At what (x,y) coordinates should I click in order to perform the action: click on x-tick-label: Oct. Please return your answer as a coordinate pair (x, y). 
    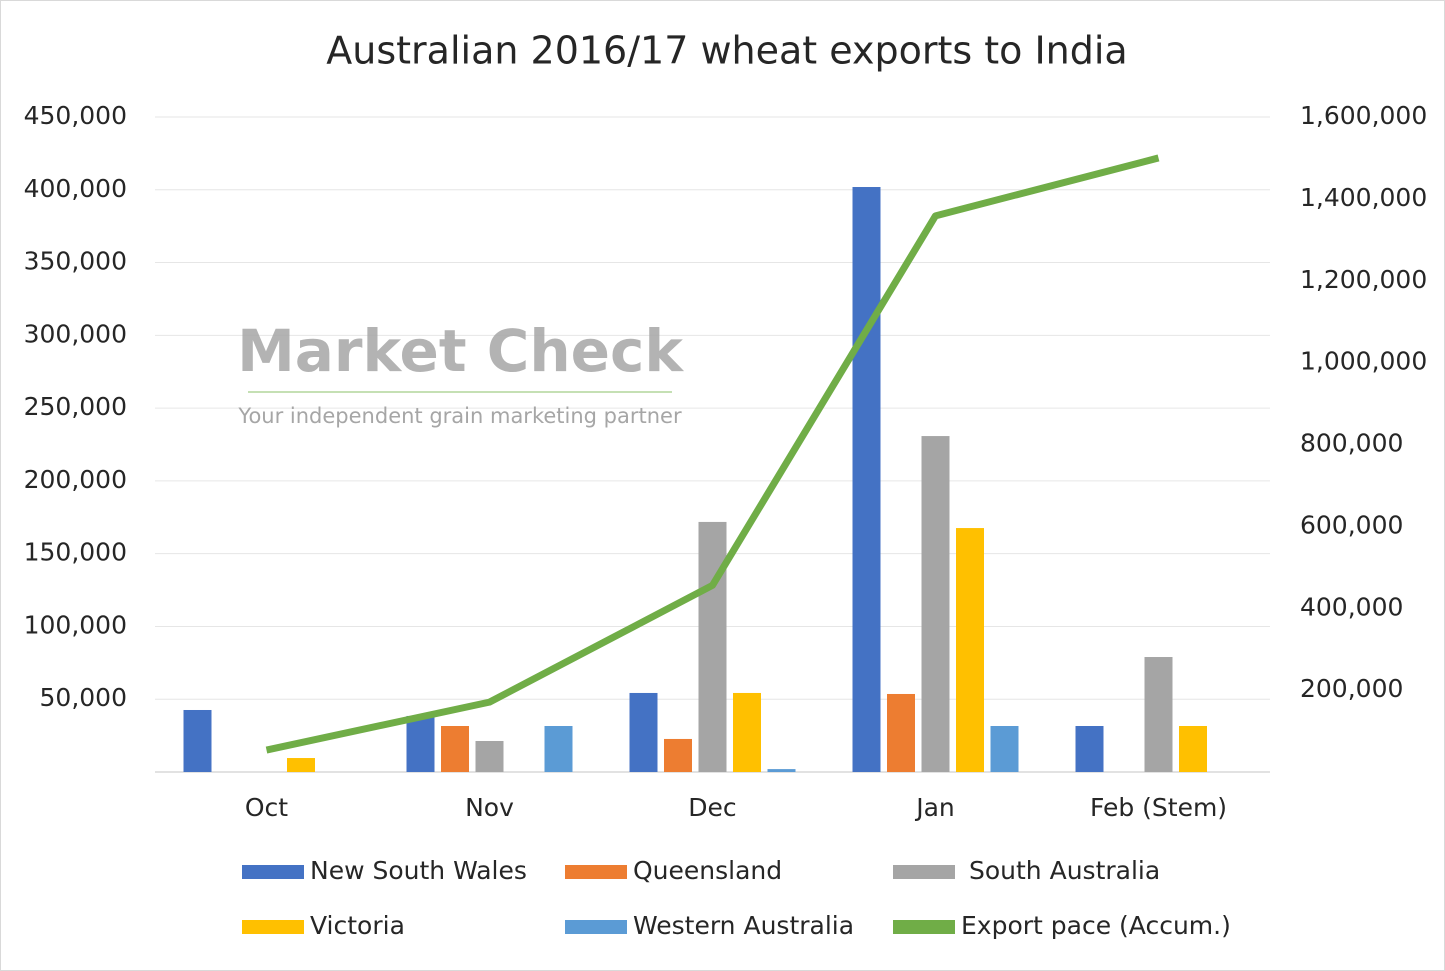
    Looking at the image, I should click on (266, 807).